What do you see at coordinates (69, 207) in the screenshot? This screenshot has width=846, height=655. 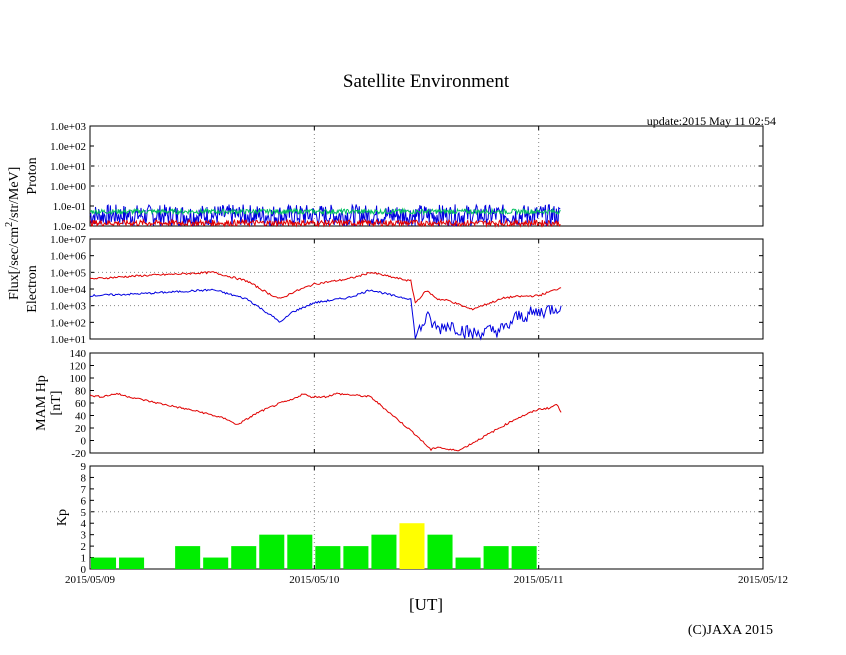 I see `y-tick-label: 1.0e-01` at bounding box center [69, 207].